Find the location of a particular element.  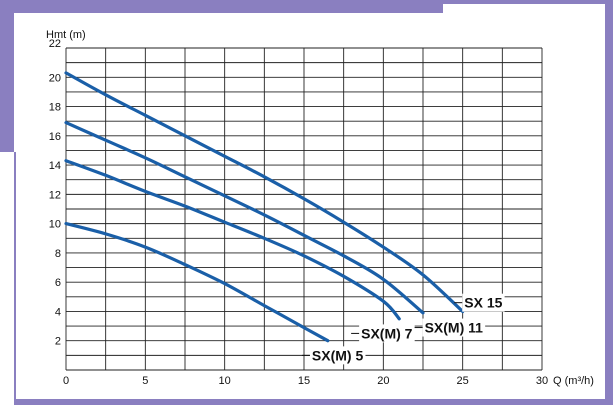

y-tick-label: 16 is located at coordinates (55, 137).